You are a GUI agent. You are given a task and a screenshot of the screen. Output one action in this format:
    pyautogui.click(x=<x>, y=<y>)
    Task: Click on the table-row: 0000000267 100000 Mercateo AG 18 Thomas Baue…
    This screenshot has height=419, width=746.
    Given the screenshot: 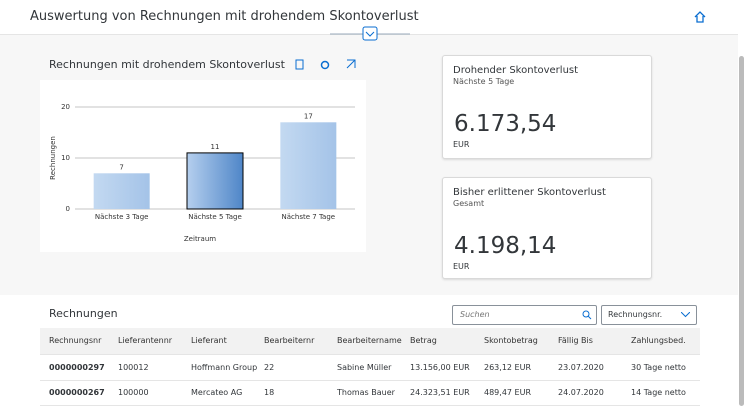 What is the action you would take?
    pyautogui.click(x=370, y=393)
    